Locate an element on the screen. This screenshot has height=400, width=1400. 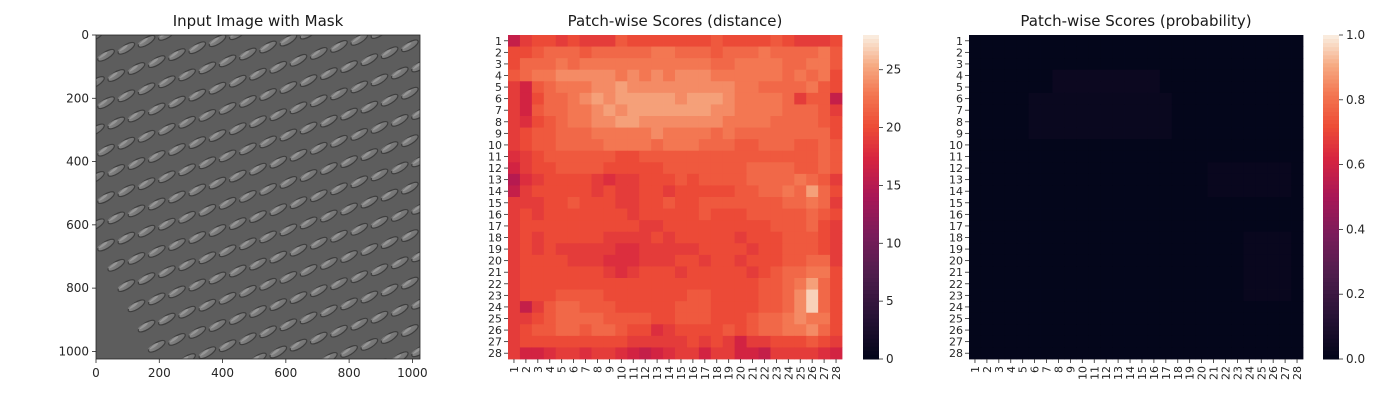
colorbar-tick-label: 5 is located at coordinates (890, 301).